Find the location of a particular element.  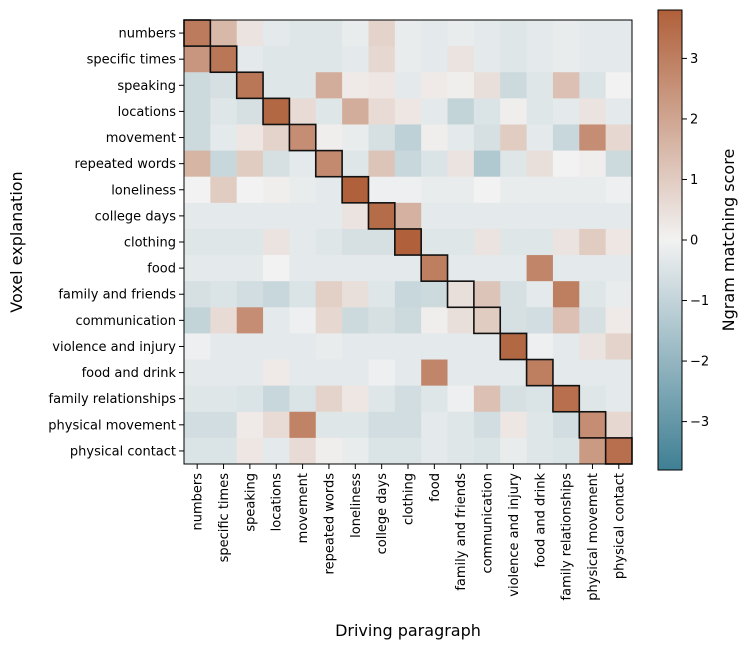

y-axis-title: Voxel explanation is located at coordinates (16, 241).